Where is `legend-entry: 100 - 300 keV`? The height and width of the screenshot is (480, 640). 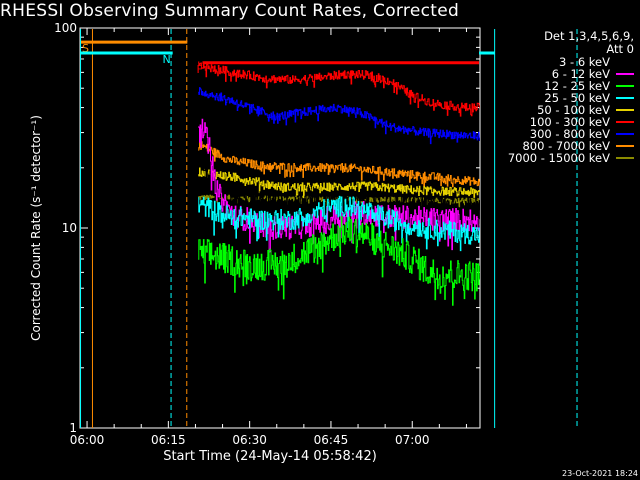 legend-entry: 100 - 300 keV is located at coordinates (555, 122).